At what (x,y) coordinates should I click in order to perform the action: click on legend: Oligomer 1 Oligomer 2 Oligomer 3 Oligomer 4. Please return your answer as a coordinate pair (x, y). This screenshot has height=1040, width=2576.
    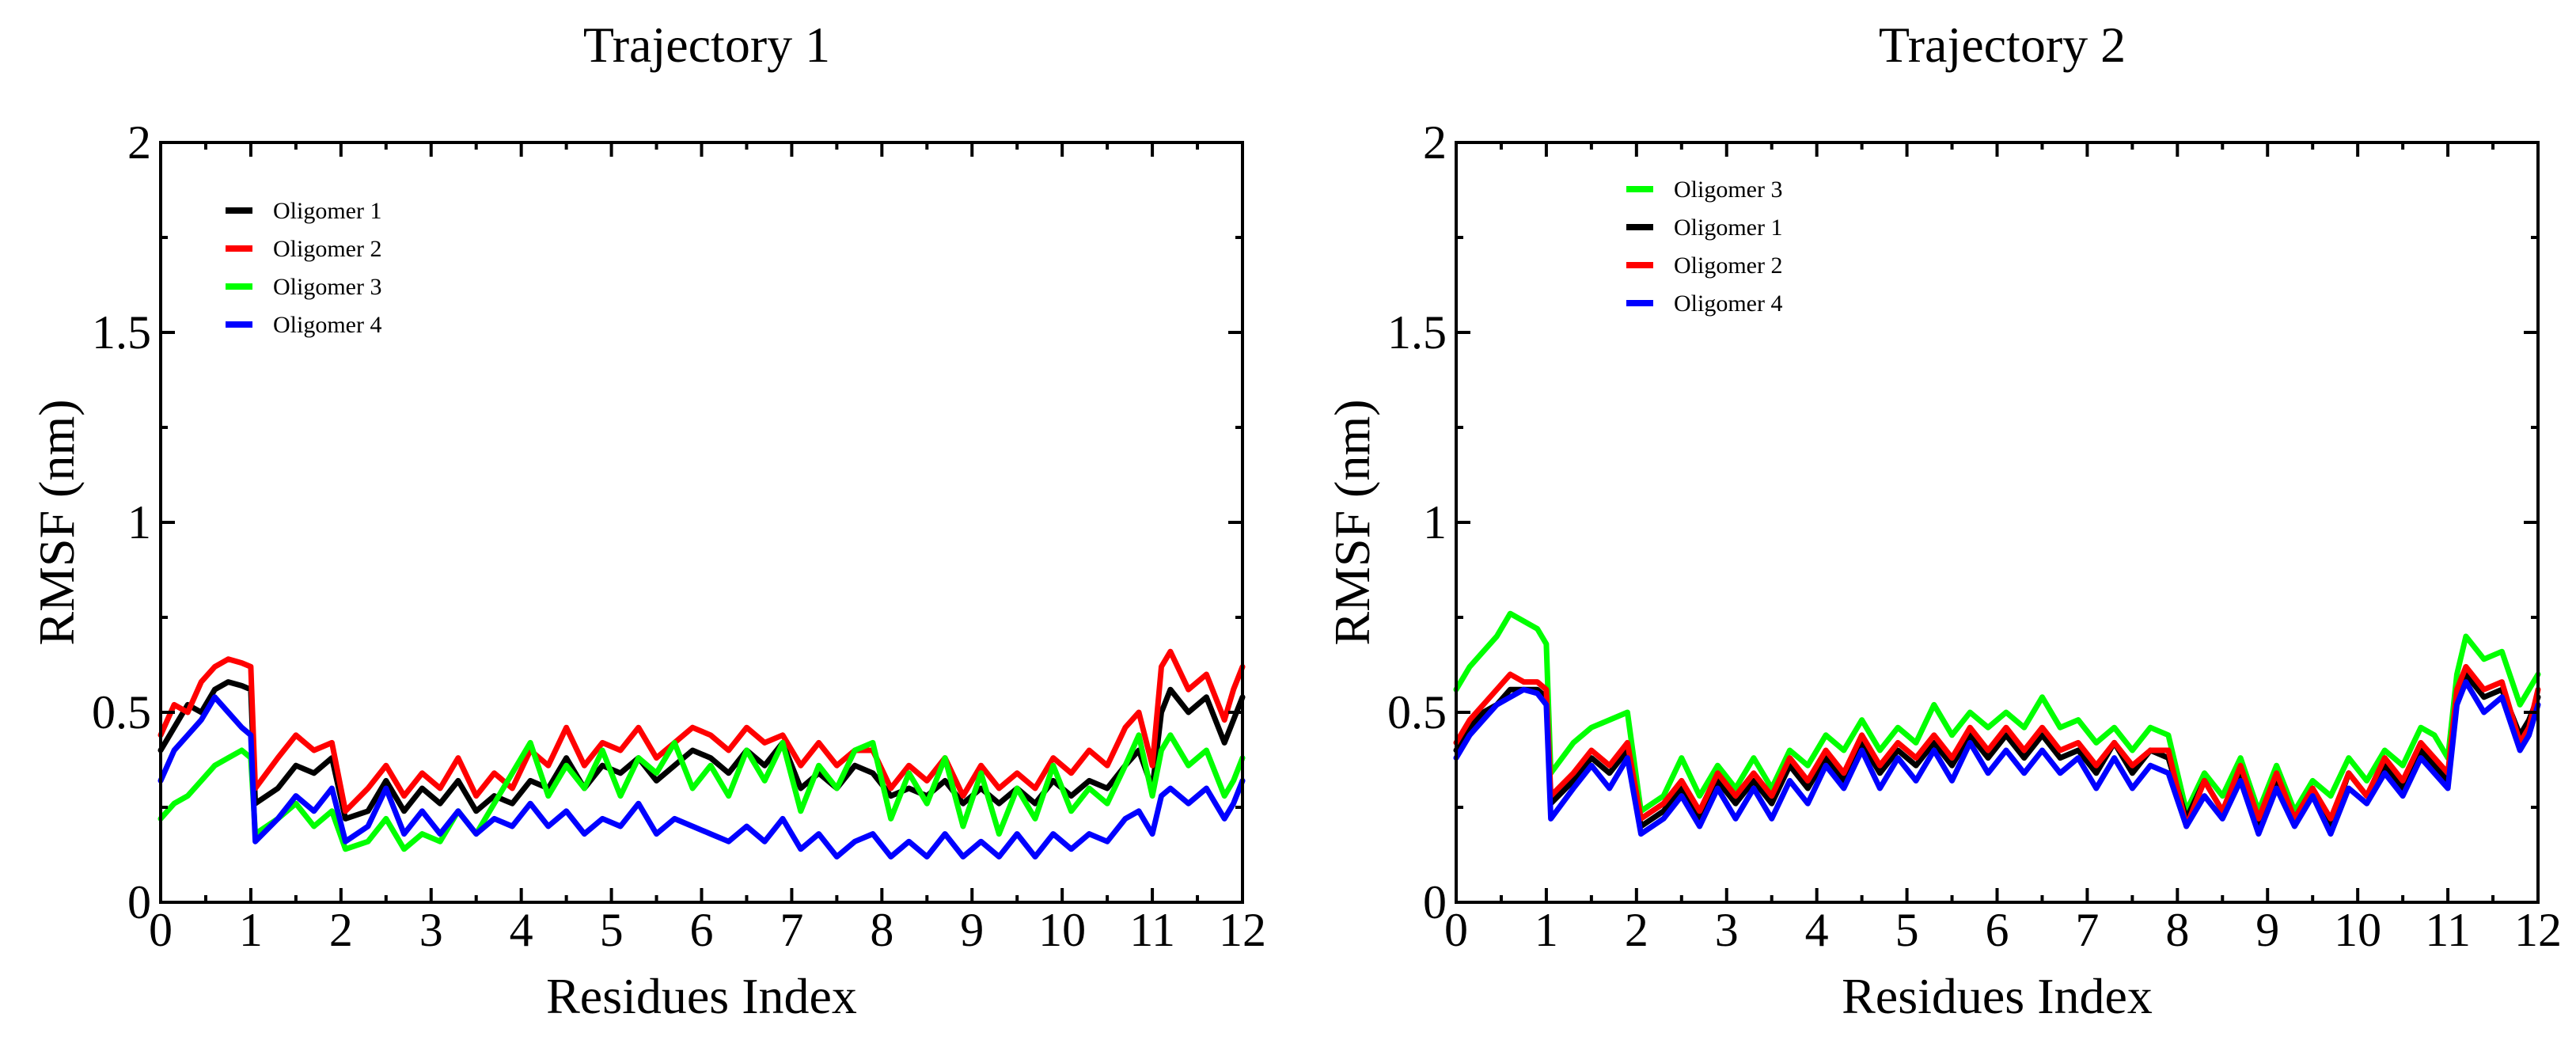
    Looking at the image, I should click on (303, 268).